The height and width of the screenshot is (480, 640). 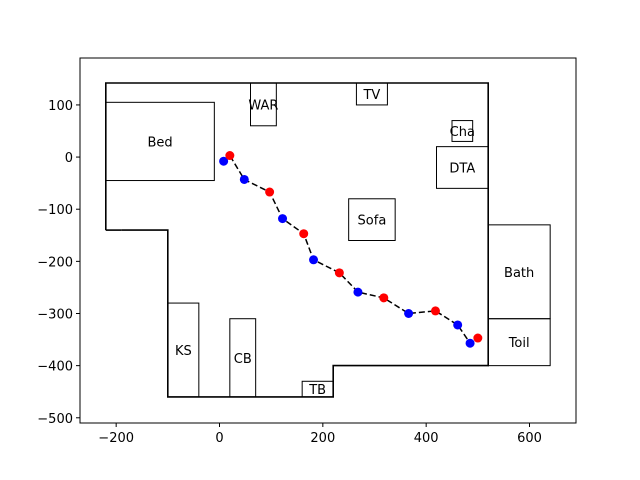 I want to click on room-box-toil, so click(x=519, y=342).